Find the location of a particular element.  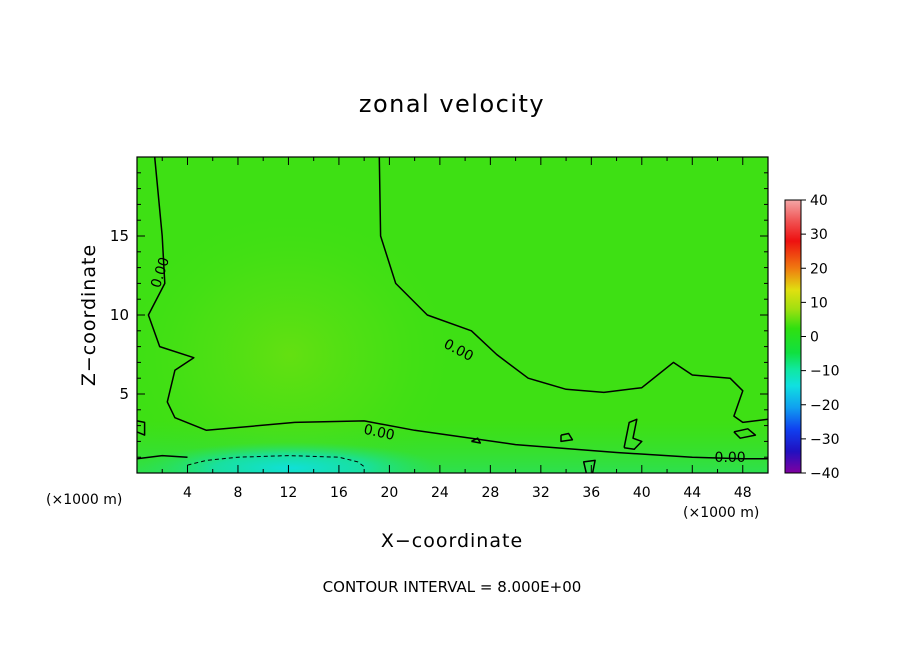

x-unit-left: (×1000 m) is located at coordinates (84, 500).